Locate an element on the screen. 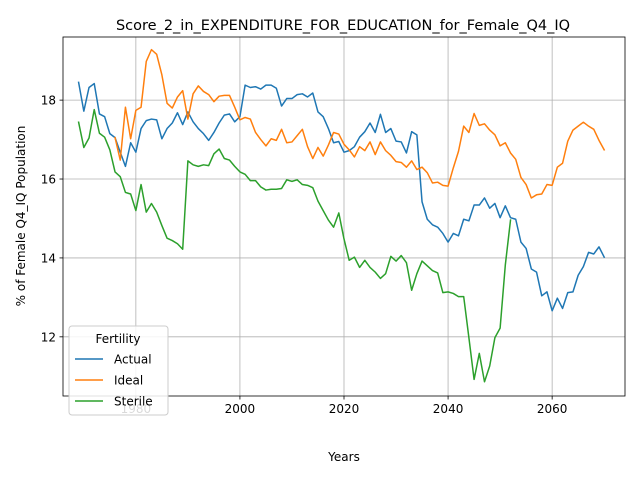  legend-label: Actual is located at coordinates (133, 360).